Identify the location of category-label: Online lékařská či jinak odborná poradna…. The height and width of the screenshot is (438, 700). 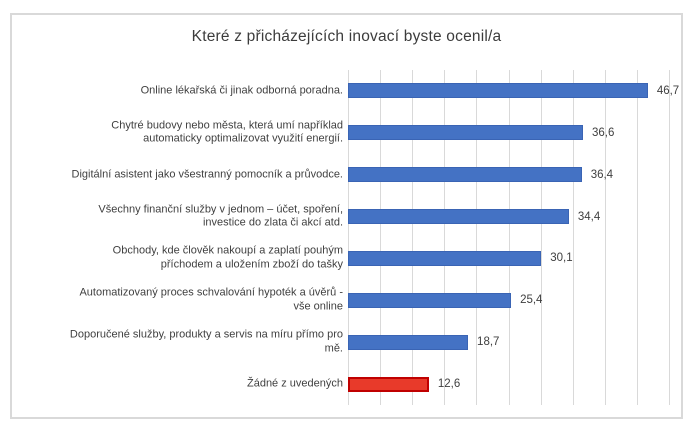
(241, 90).